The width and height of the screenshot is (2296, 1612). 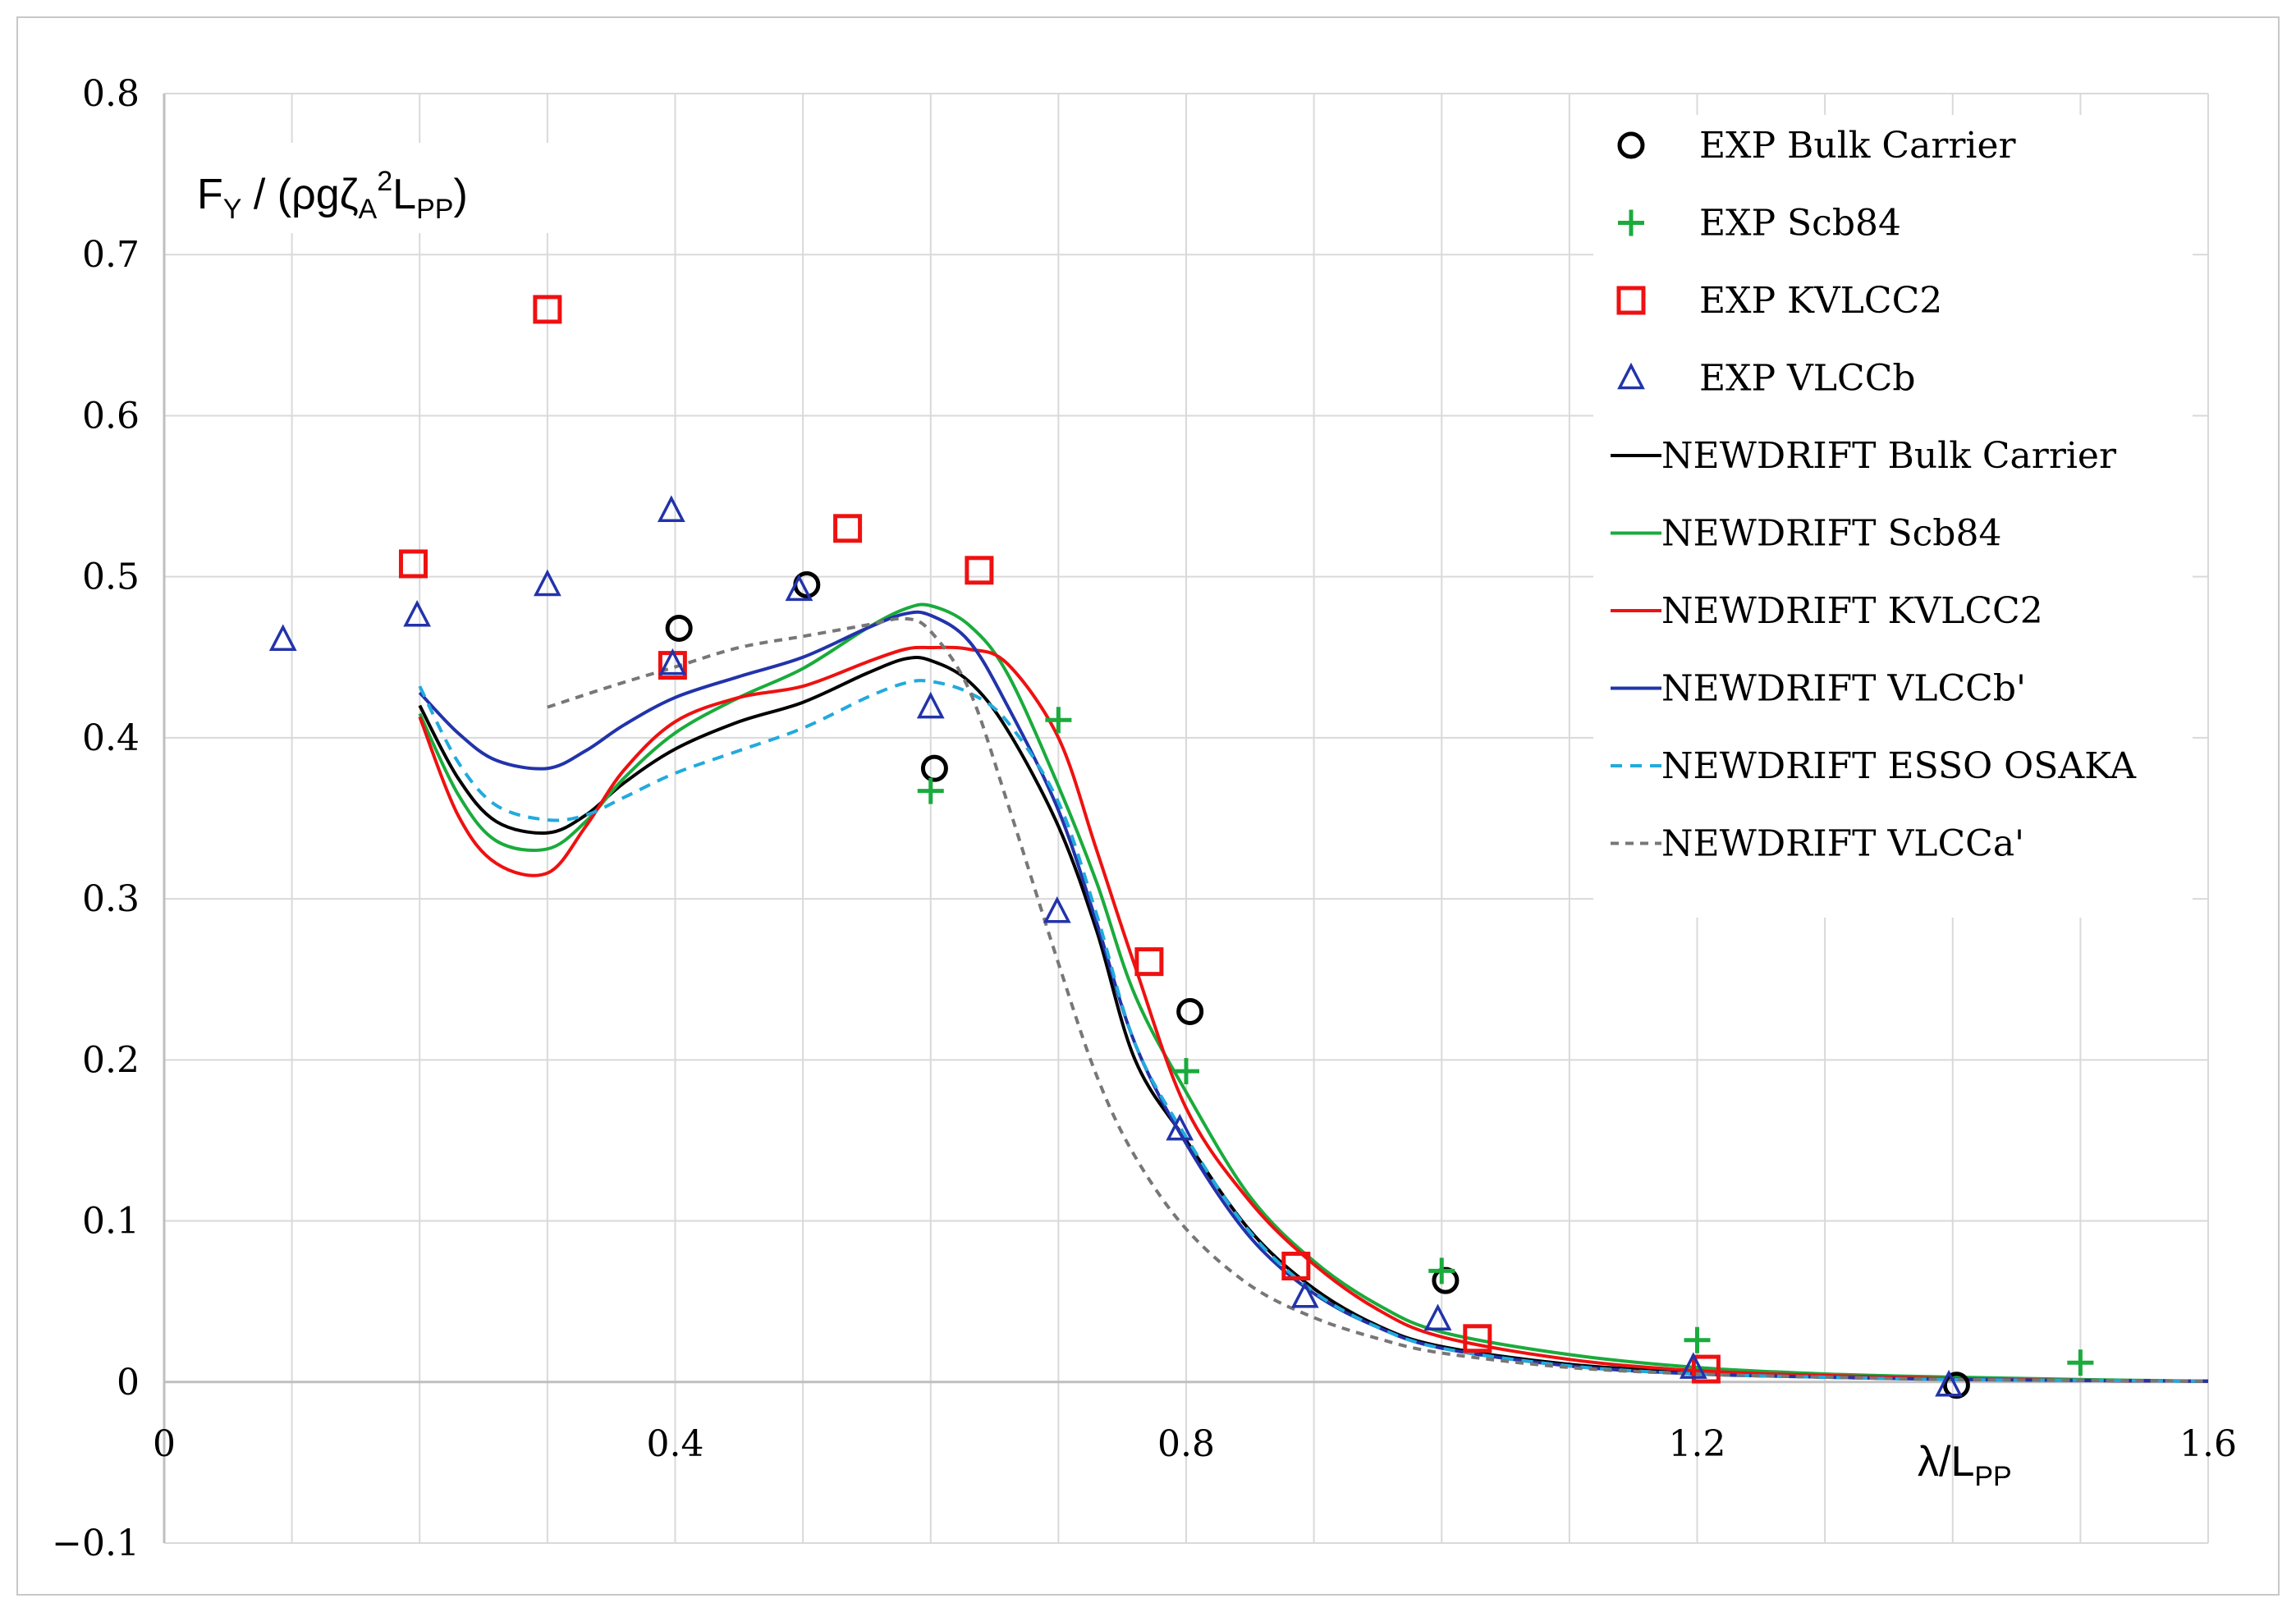 I want to click on legend-label: EXP Bulk Carrier, so click(x=1858, y=146).